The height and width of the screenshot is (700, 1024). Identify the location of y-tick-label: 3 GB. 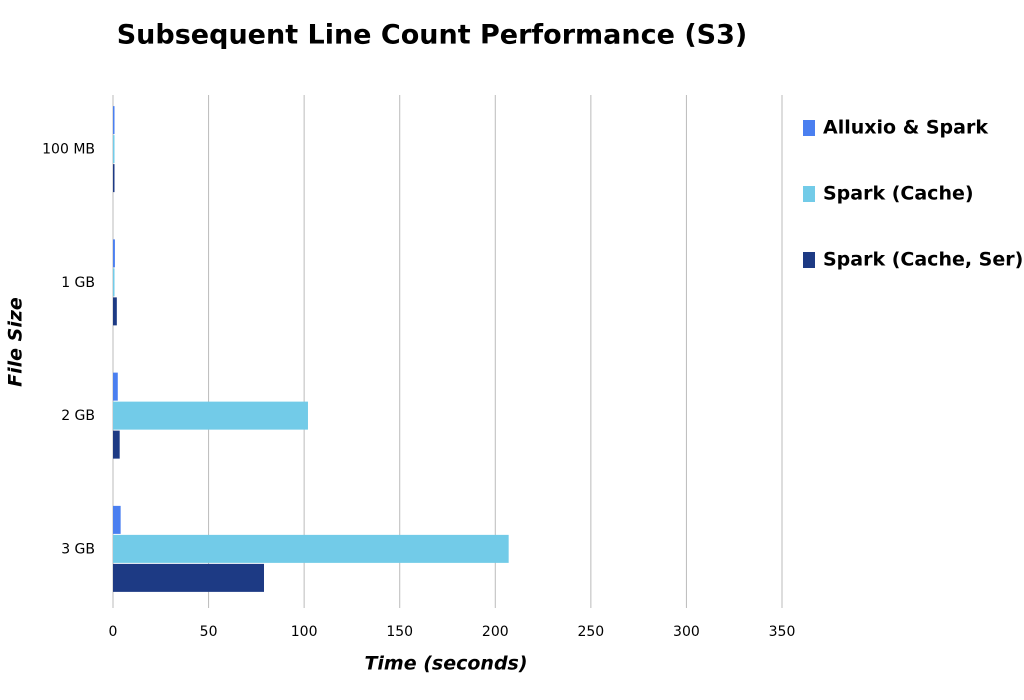
(78, 549).